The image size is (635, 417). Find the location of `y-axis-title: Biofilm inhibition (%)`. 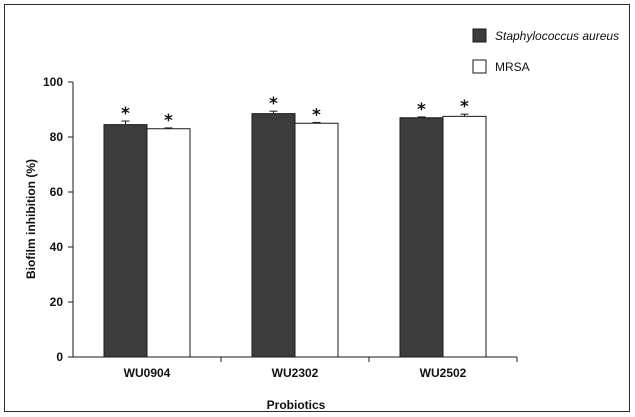

y-axis-title: Biofilm inhibition (%) is located at coordinates (31, 219).